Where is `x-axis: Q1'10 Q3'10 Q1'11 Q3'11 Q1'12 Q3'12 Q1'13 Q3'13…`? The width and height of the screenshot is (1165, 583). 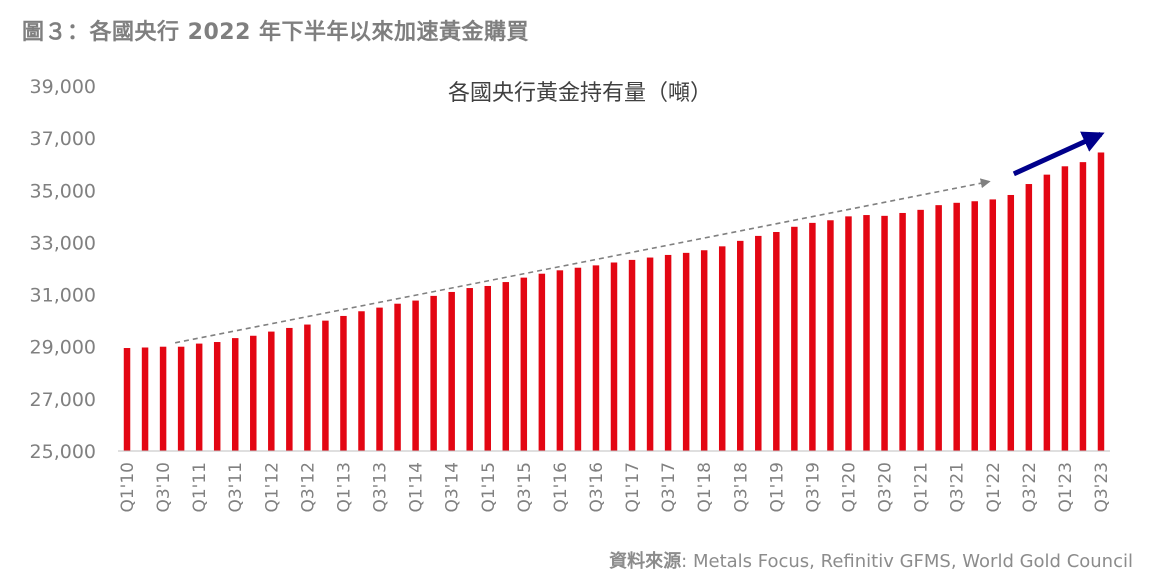
x-axis: Q1'10 Q3'10 Q1'11 Q3'11 Q1'12 Q3'12 Q1'13 Q3'13… is located at coordinates (615, 481).